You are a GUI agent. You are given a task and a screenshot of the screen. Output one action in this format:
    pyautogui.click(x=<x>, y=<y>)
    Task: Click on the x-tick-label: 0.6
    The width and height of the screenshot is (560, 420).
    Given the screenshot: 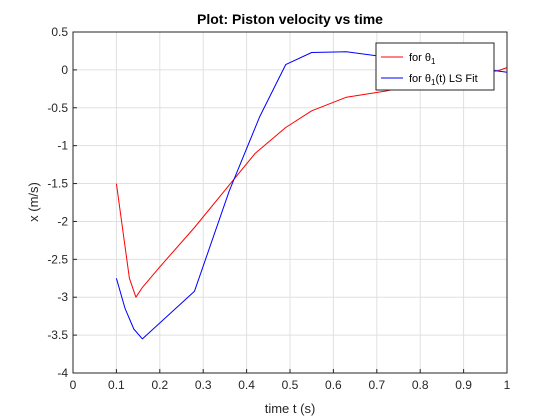 What is the action you would take?
    pyautogui.click(x=333, y=385)
    